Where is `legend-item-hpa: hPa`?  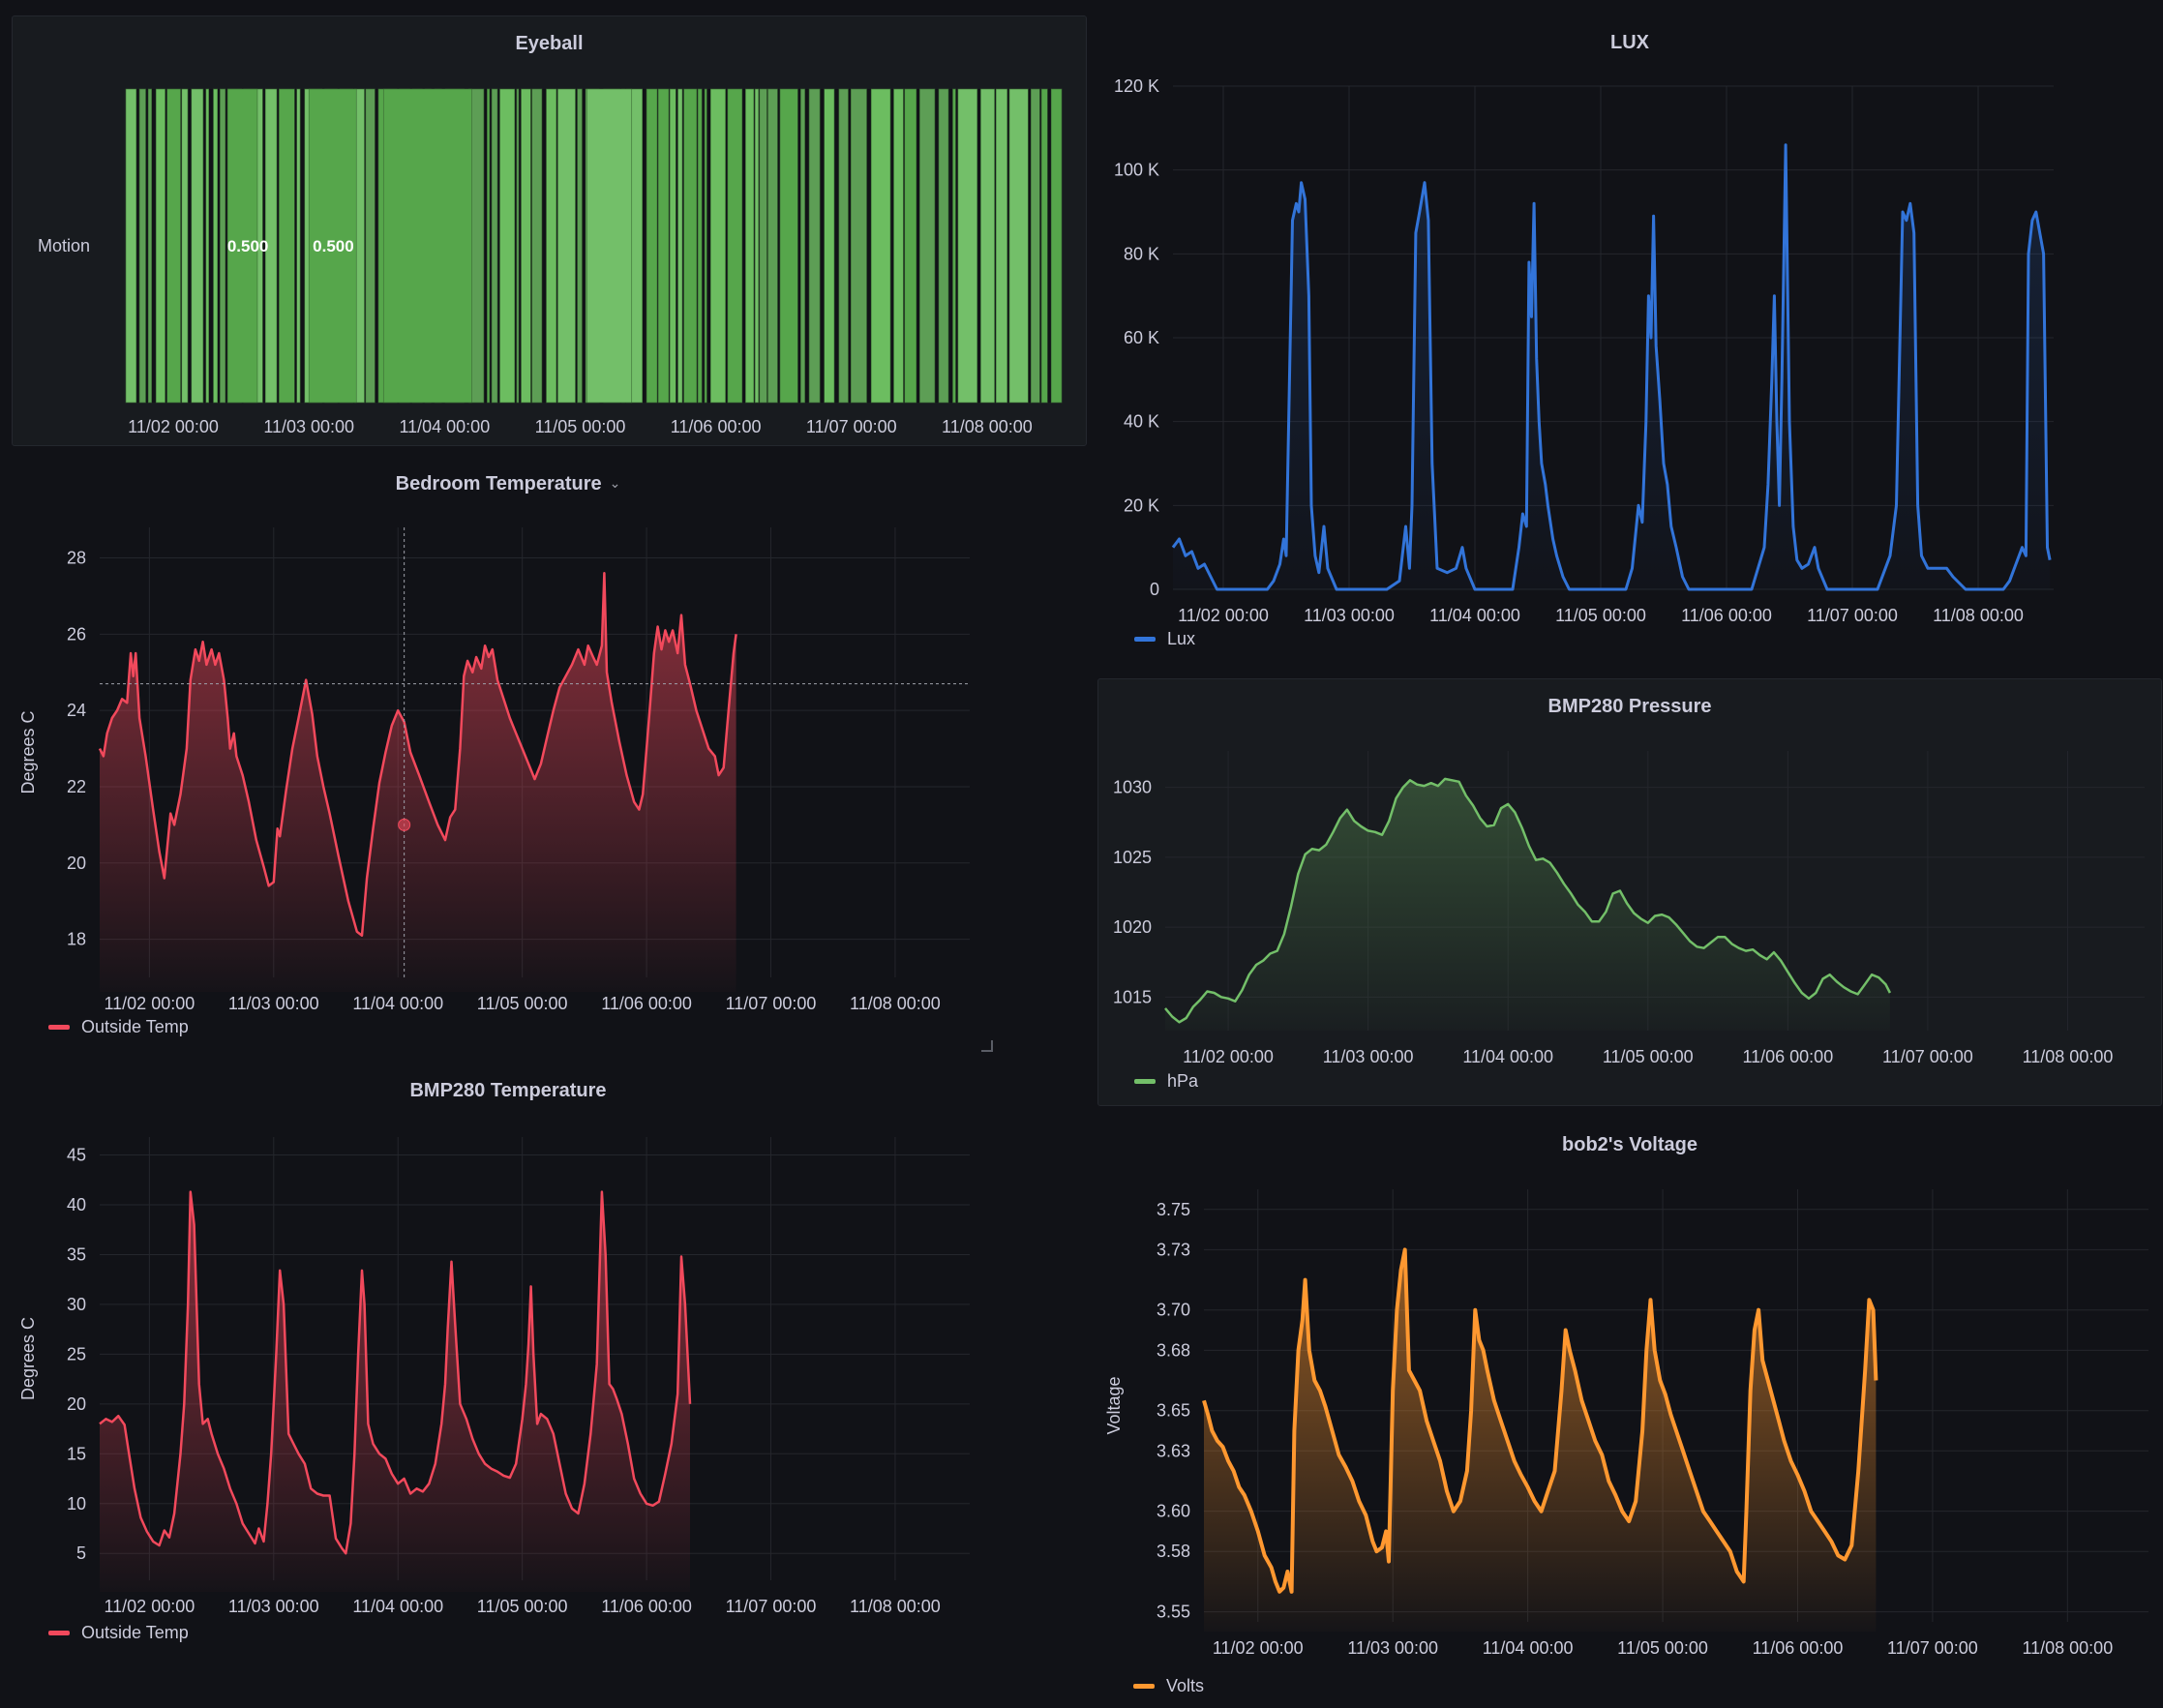
legend-item-hpa: hPa is located at coordinates (1166, 1081).